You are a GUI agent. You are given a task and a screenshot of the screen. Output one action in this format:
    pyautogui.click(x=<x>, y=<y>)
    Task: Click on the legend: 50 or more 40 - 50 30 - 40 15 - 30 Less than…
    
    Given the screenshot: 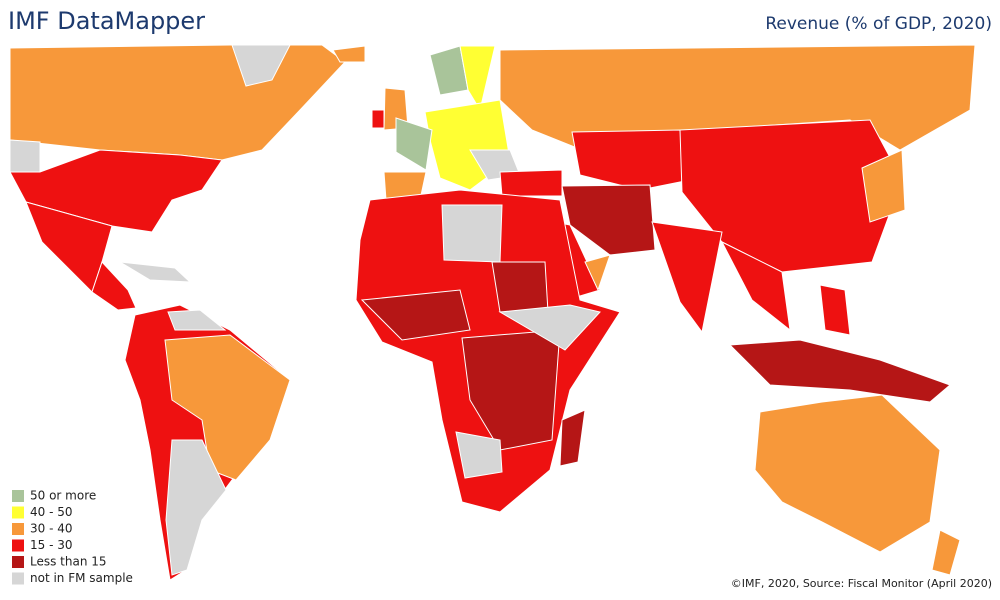 What is the action you would take?
    pyautogui.click(x=72, y=537)
    